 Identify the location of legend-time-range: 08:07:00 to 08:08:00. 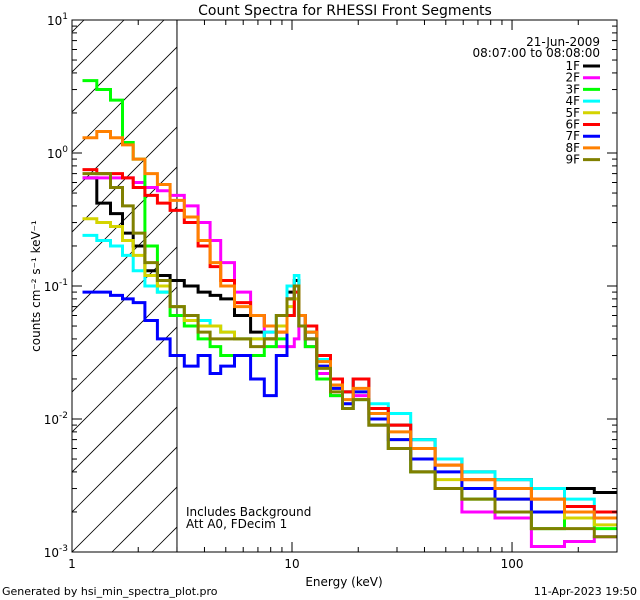
(536, 53).